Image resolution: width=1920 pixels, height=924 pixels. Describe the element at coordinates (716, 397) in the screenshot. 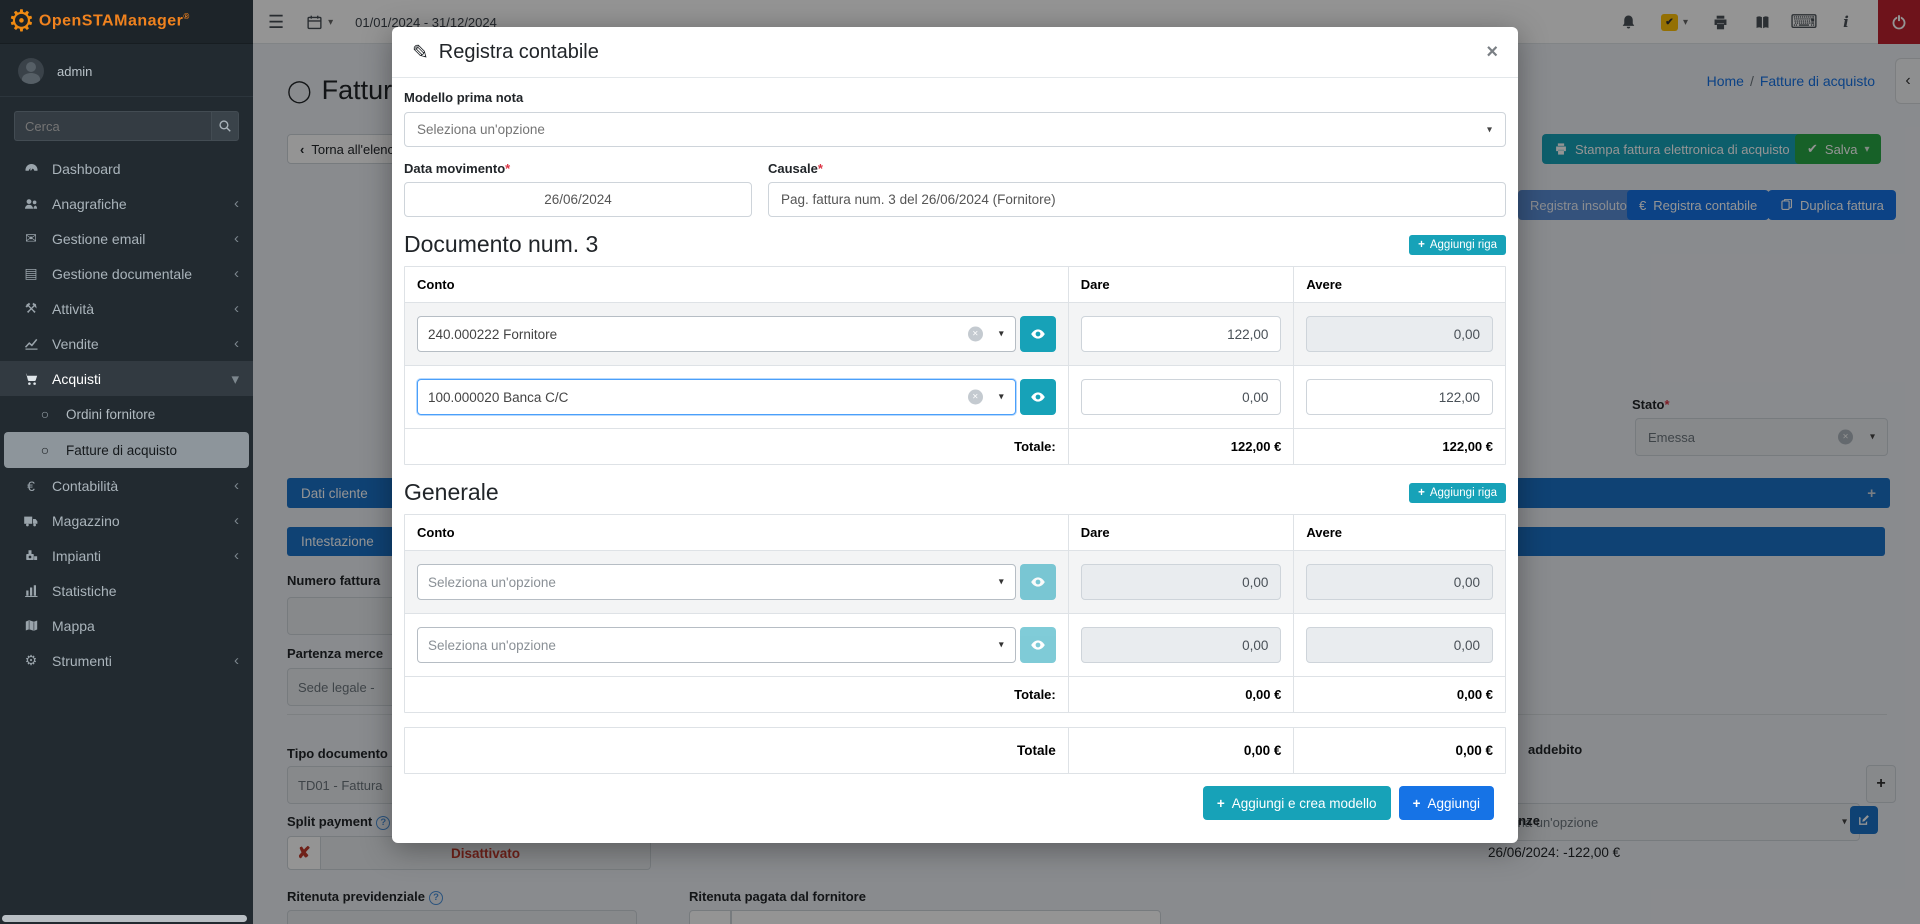

I see `conto-select: 100.000020 Banca C/C × ▾` at that location.